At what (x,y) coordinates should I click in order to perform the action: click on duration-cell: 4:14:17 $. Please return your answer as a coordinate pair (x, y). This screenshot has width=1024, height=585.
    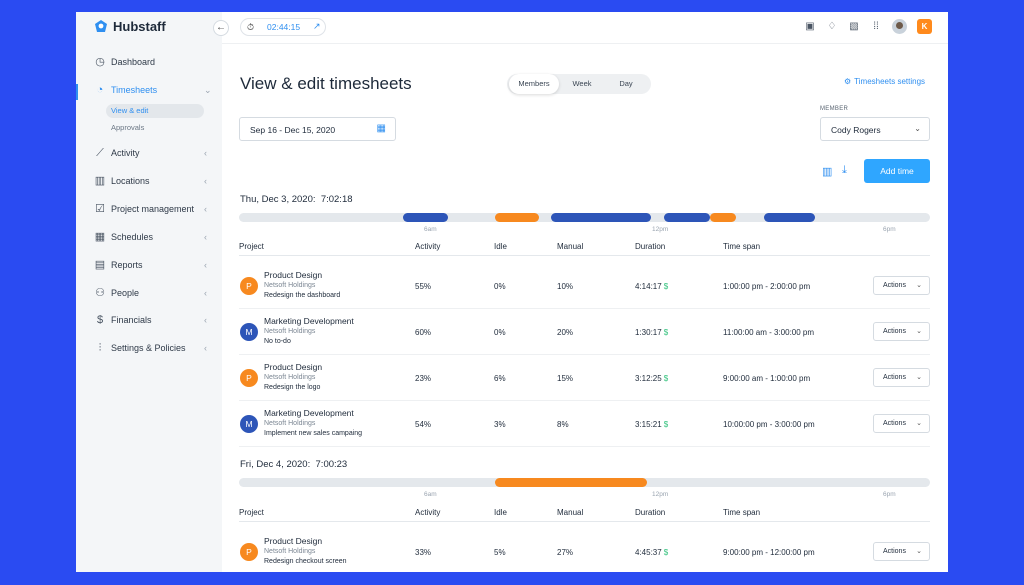
    Looking at the image, I should click on (651, 286).